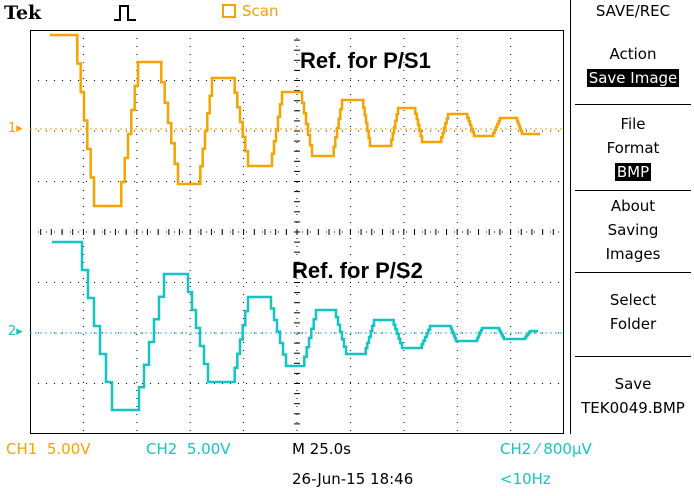 This screenshot has height=496, width=694. Describe the element at coordinates (632, 396) in the screenshot. I see `save-button: Save TEK0049.BMP` at that location.